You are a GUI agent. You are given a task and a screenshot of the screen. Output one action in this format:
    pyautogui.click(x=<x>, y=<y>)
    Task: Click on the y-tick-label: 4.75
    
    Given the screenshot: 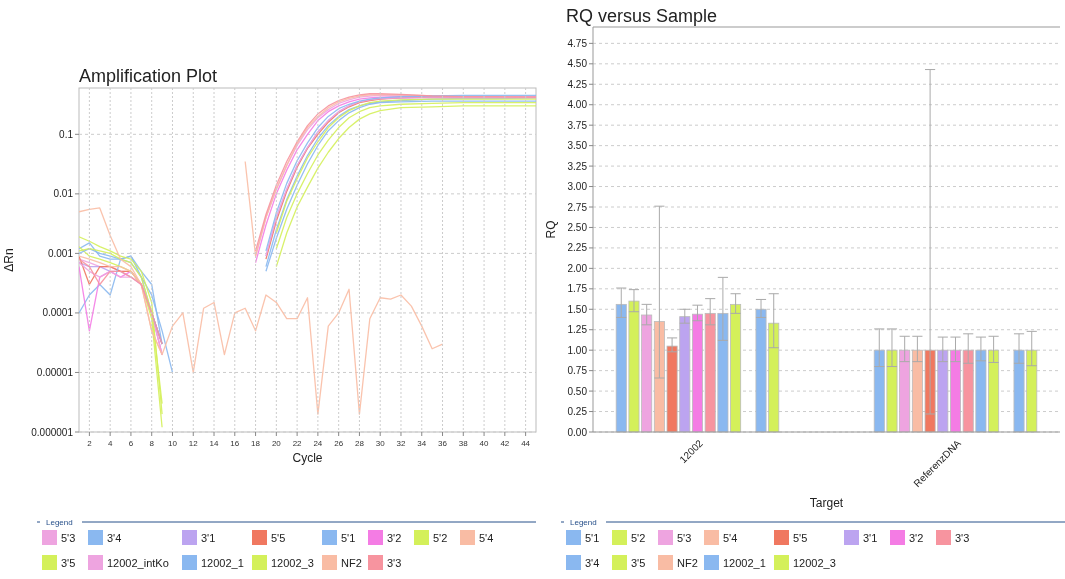 What is the action you would take?
    pyautogui.click(x=577, y=43)
    